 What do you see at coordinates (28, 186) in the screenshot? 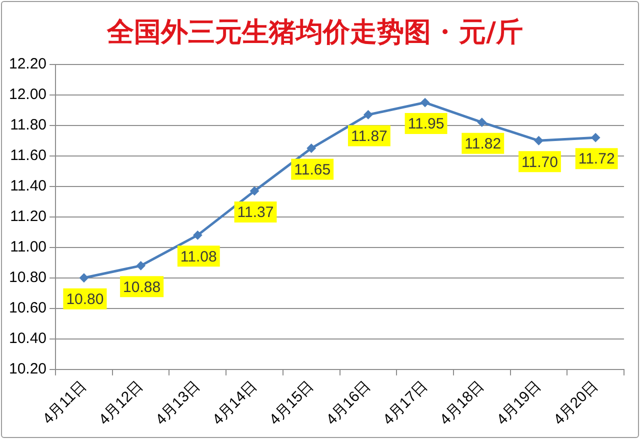
I see `y-tick-label: 11.40` at bounding box center [28, 186].